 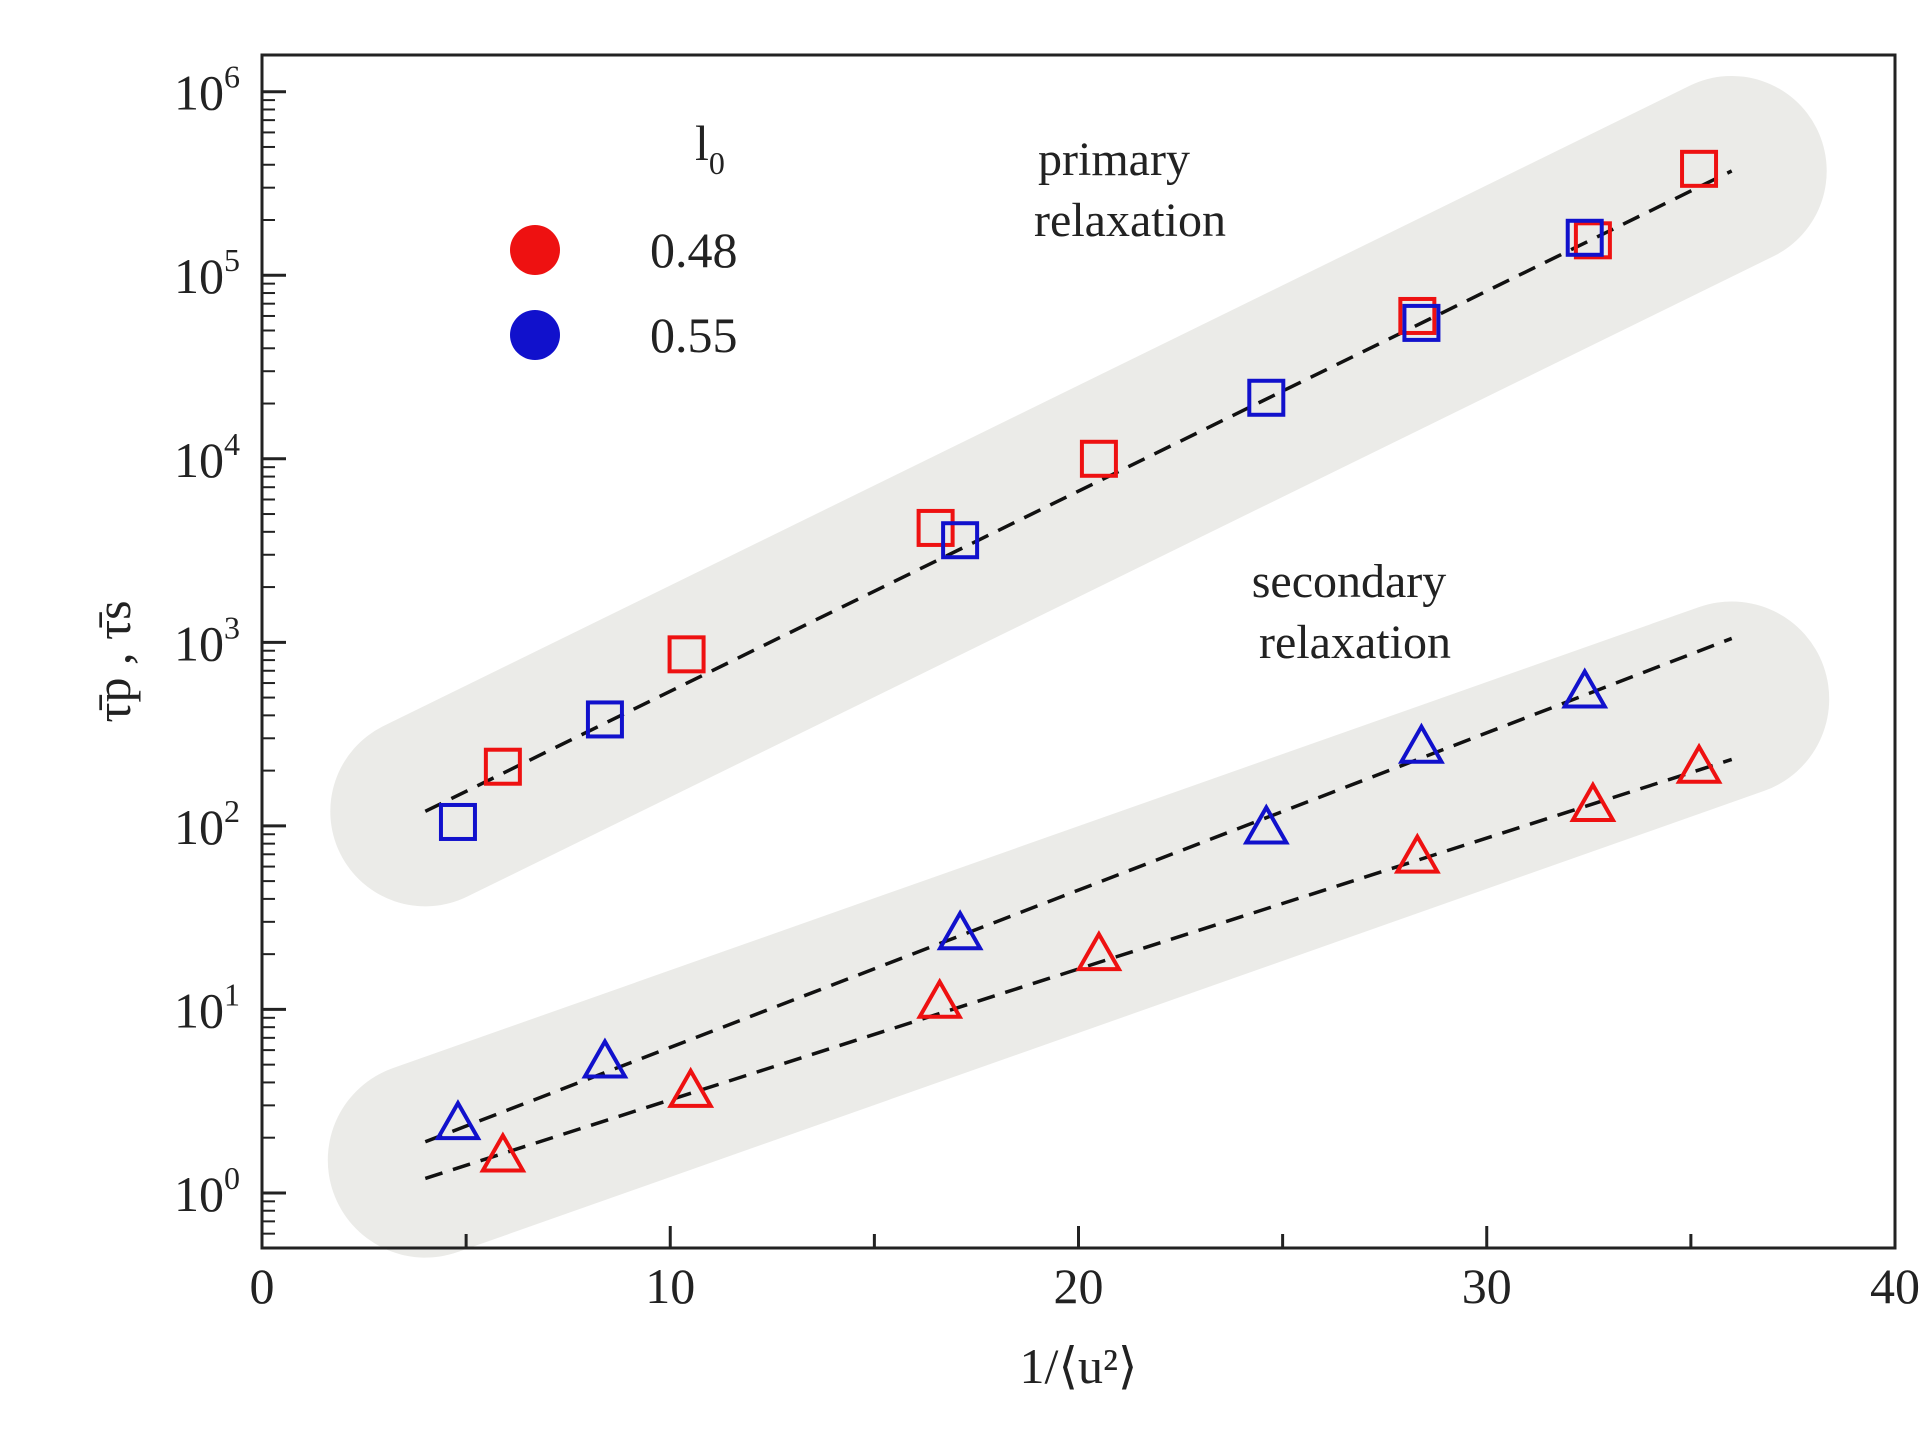 What do you see at coordinates (1355, 612) in the screenshot?
I see `annotation-secondary: secondary relaxation` at bounding box center [1355, 612].